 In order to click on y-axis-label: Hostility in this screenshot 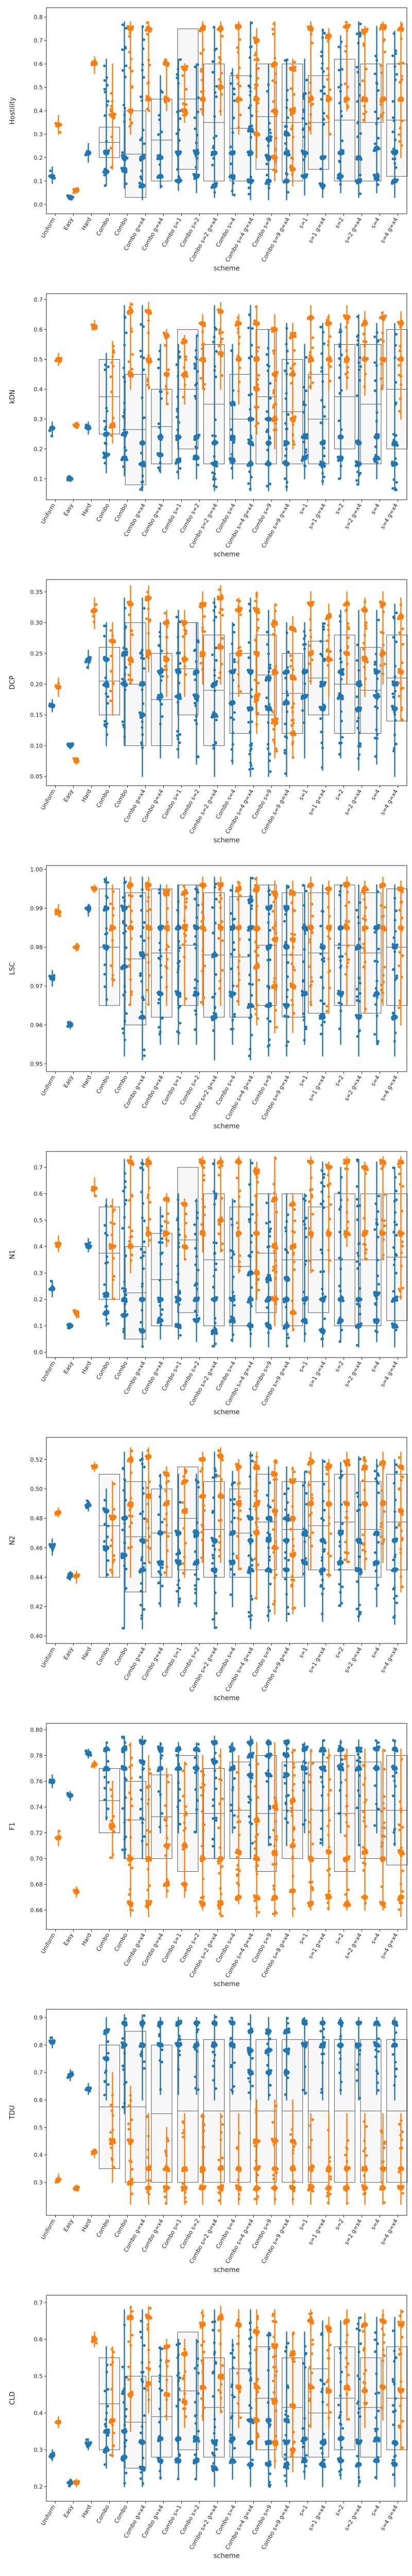, I will do `click(13, 111)`.